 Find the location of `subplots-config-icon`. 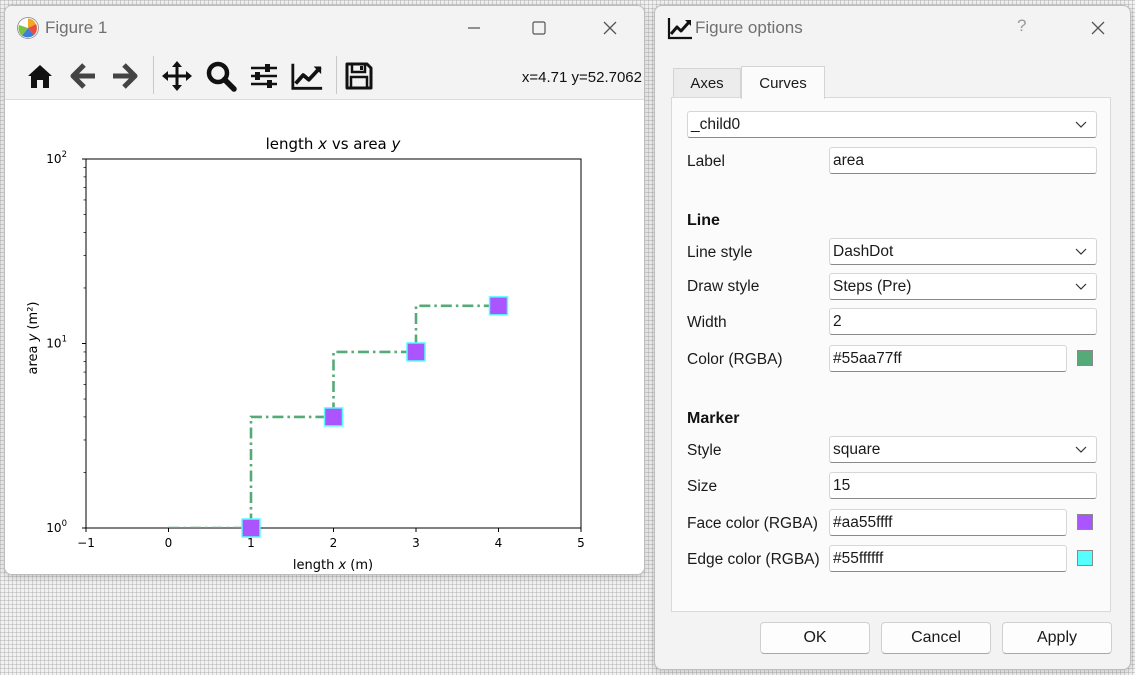

subplots-config-icon is located at coordinates (264, 76).